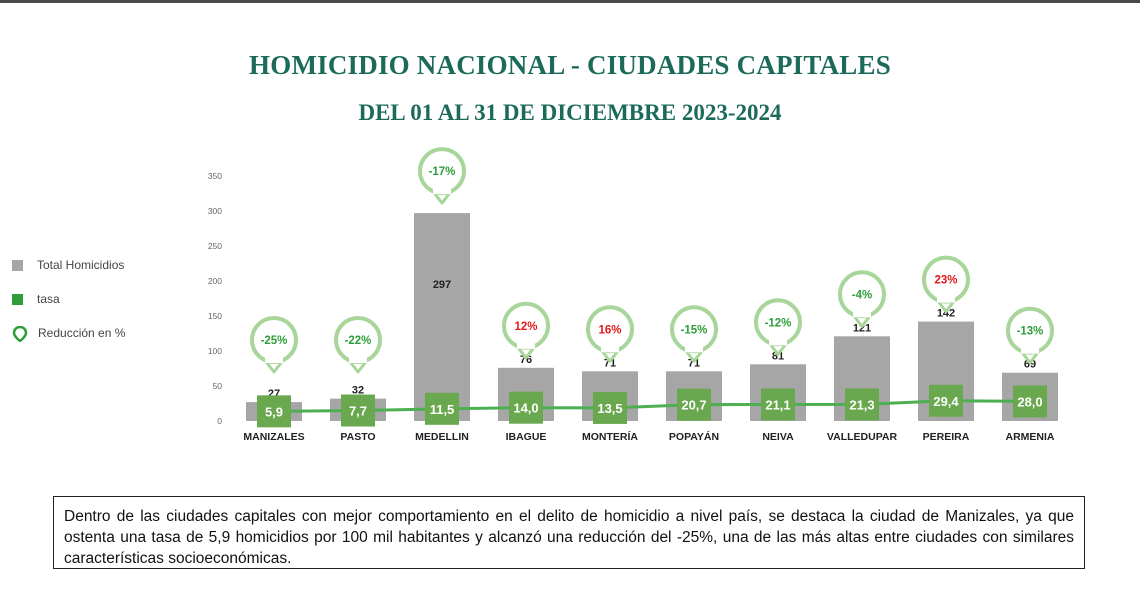 The width and height of the screenshot is (1140, 603). What do you see at coordinates (570, 1) in the screenshot?
I see `top-border` at bounding box center [570, 1].